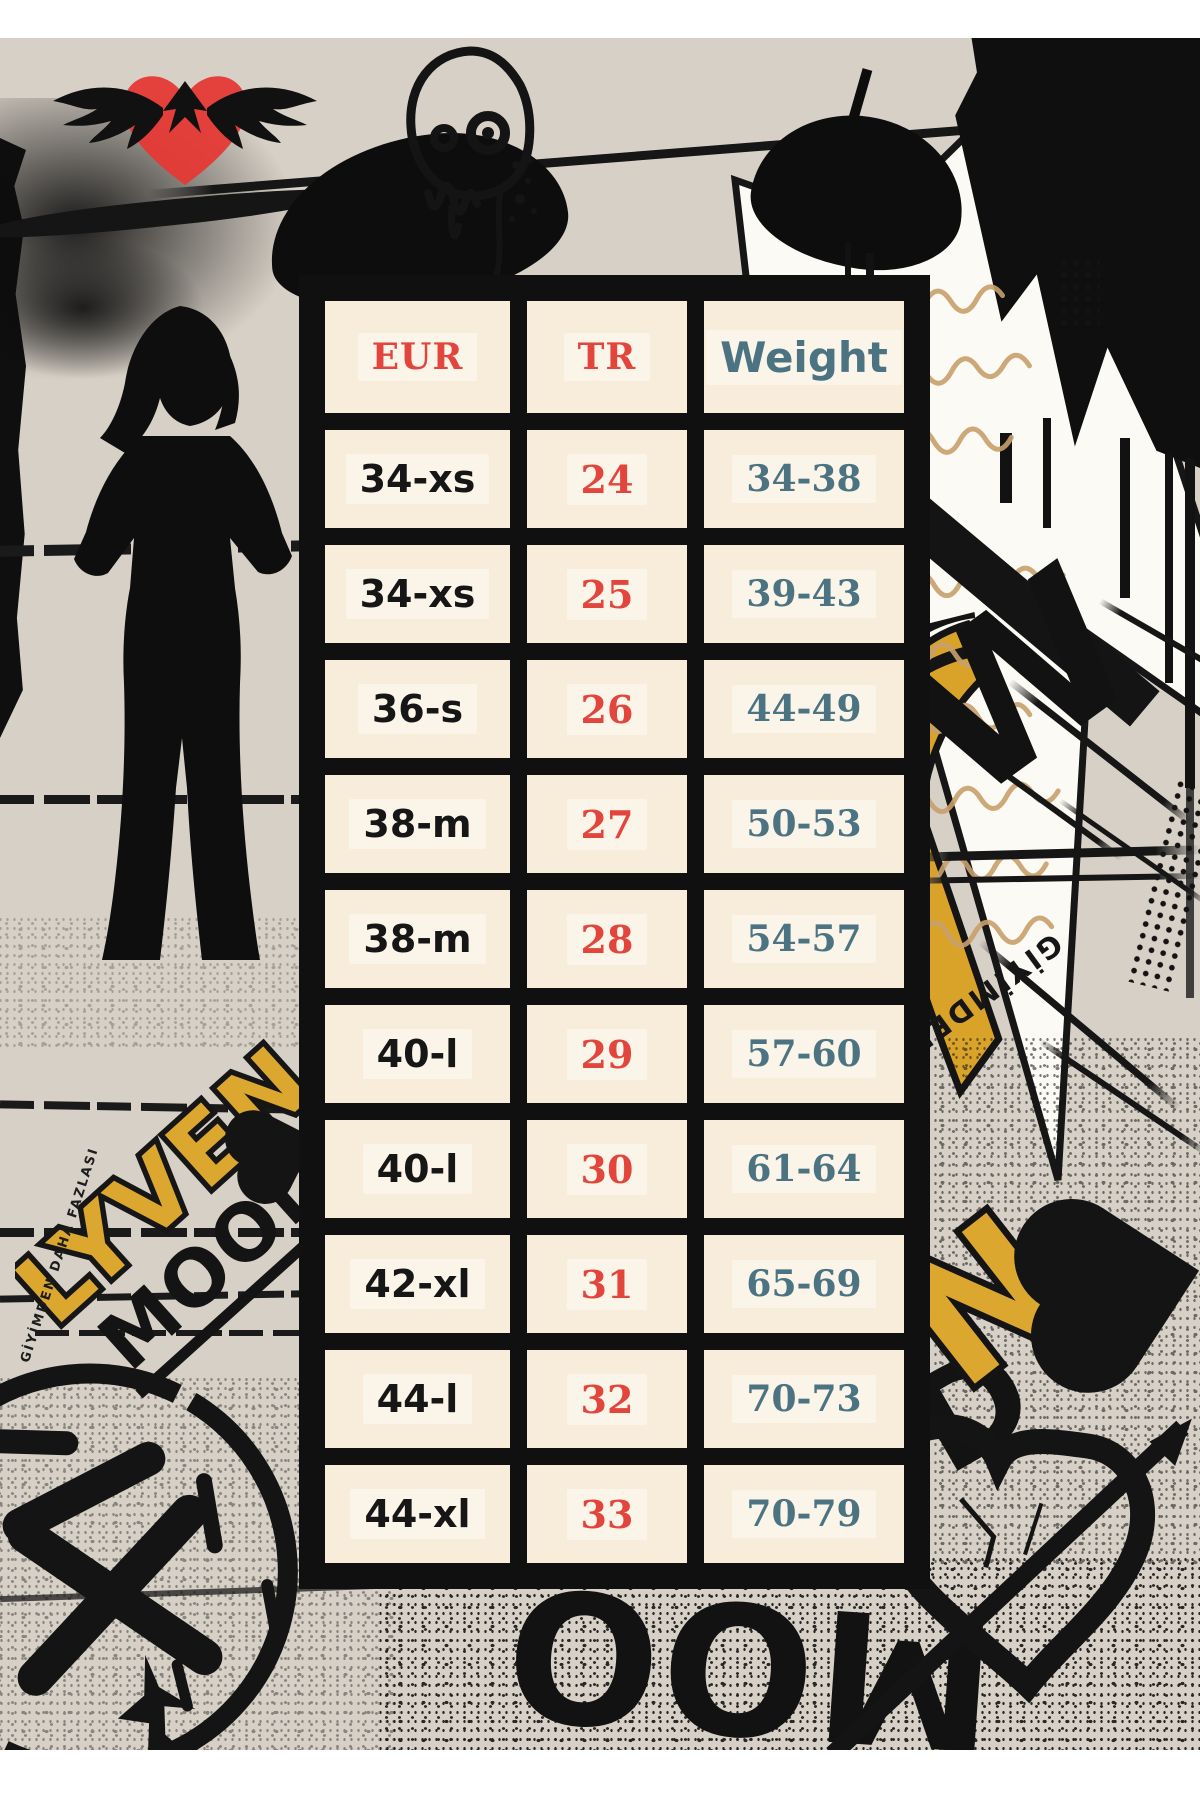 Image resolution: width=1200 pixels, height=1800 pixels. What do you see at coordinates (417, 1284) in the screenshot?
I see `eur-cell: 42-xl` at bounding box center [417, 1284].